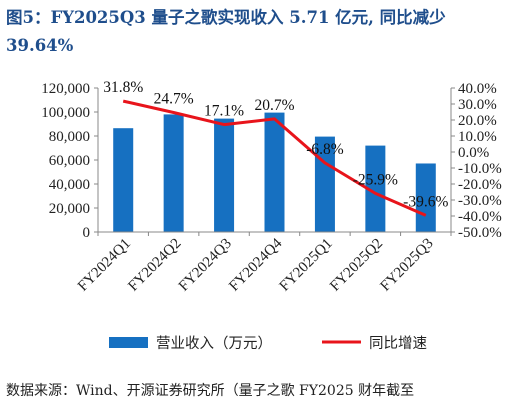  What do you see at coordinates (69, 209) in the screenshot?
I see `left-tick-label: 20,000` at bounding box center [69, 209].